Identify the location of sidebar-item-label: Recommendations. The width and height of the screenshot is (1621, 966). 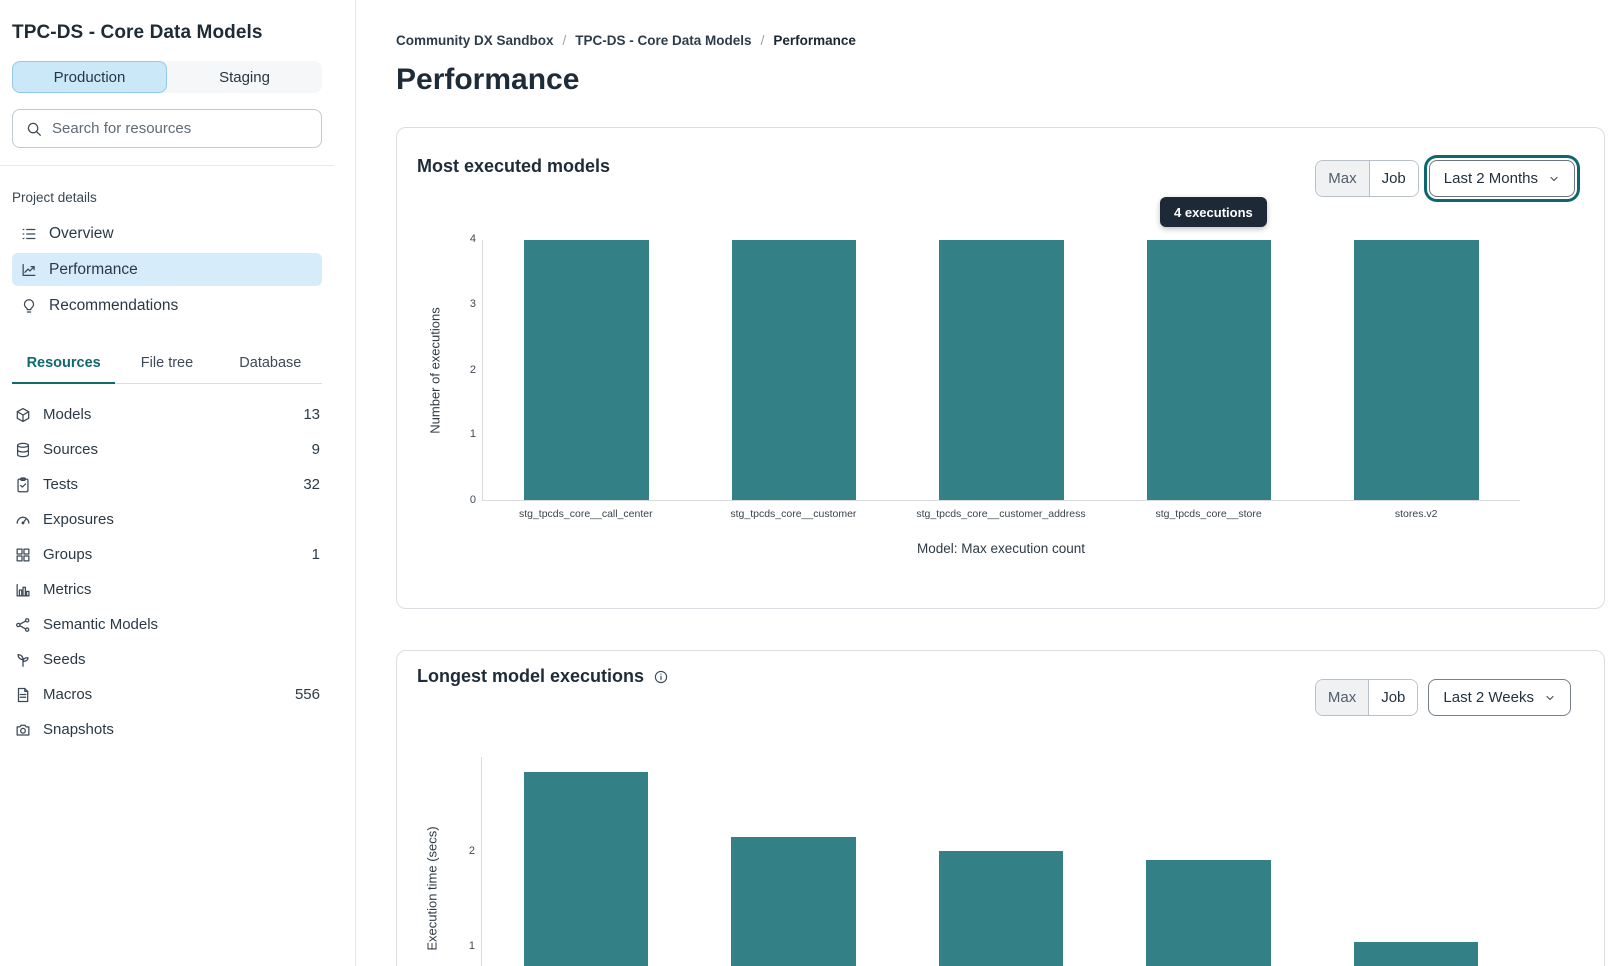
(114, 305).